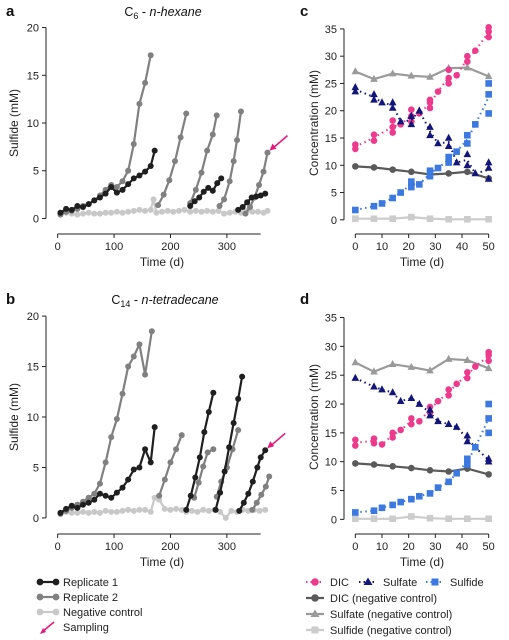 This screenshot has width=509, height=640. What do you see at coordinates (162, 562) in the screenshot?
I see `x-axis-title: Time (d)` at bounding box center [162, 562].